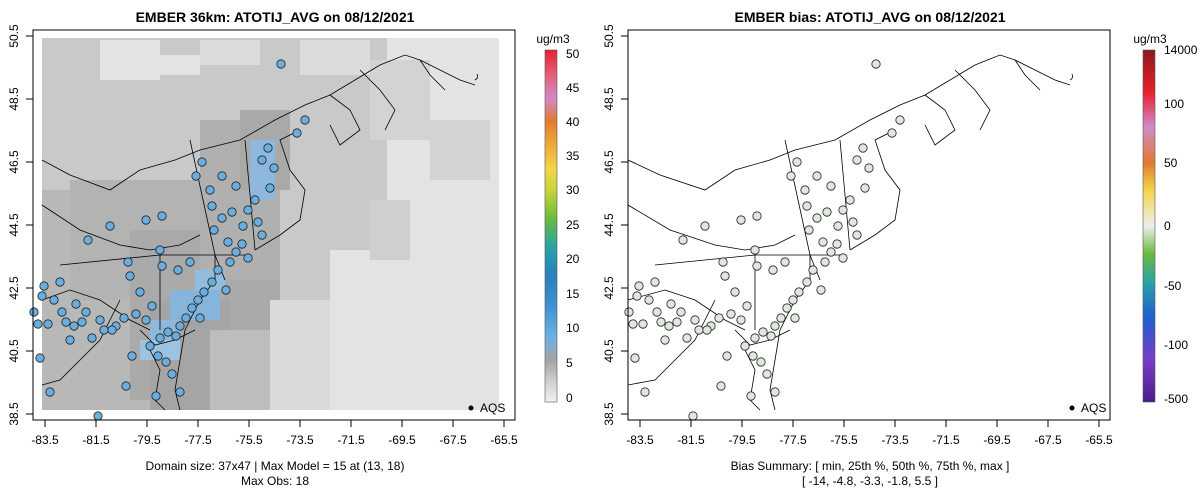 Image resolution: width=1200 pixels, height=502 pixels. What do you see at coordinates (96, 440) in the screenshot?
I see `left-x-tick: -81.5` at bounding box center [96, 440].